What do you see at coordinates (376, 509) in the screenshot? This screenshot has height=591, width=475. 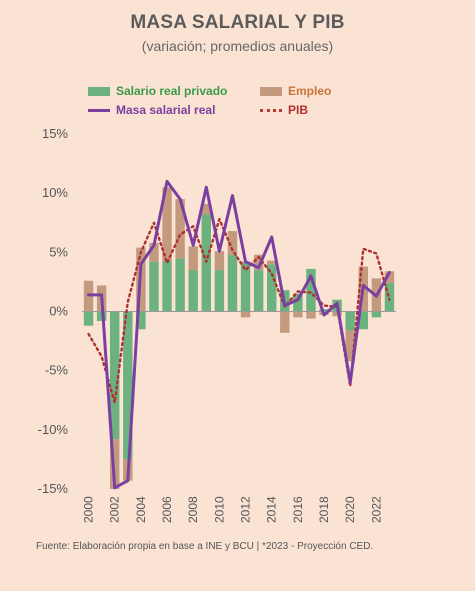 I see `x-tick-label: 2022` at bounding box center [376, 509].